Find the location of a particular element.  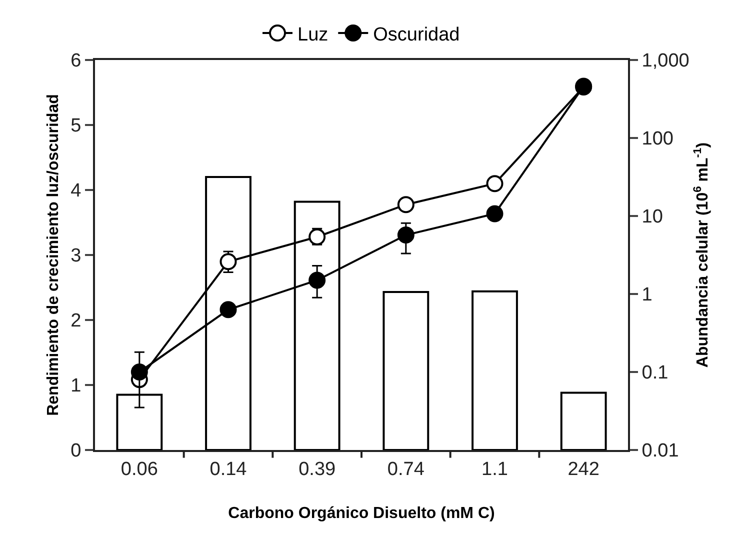

legend-label: Oscuridad is located at coordinates (416, 35).